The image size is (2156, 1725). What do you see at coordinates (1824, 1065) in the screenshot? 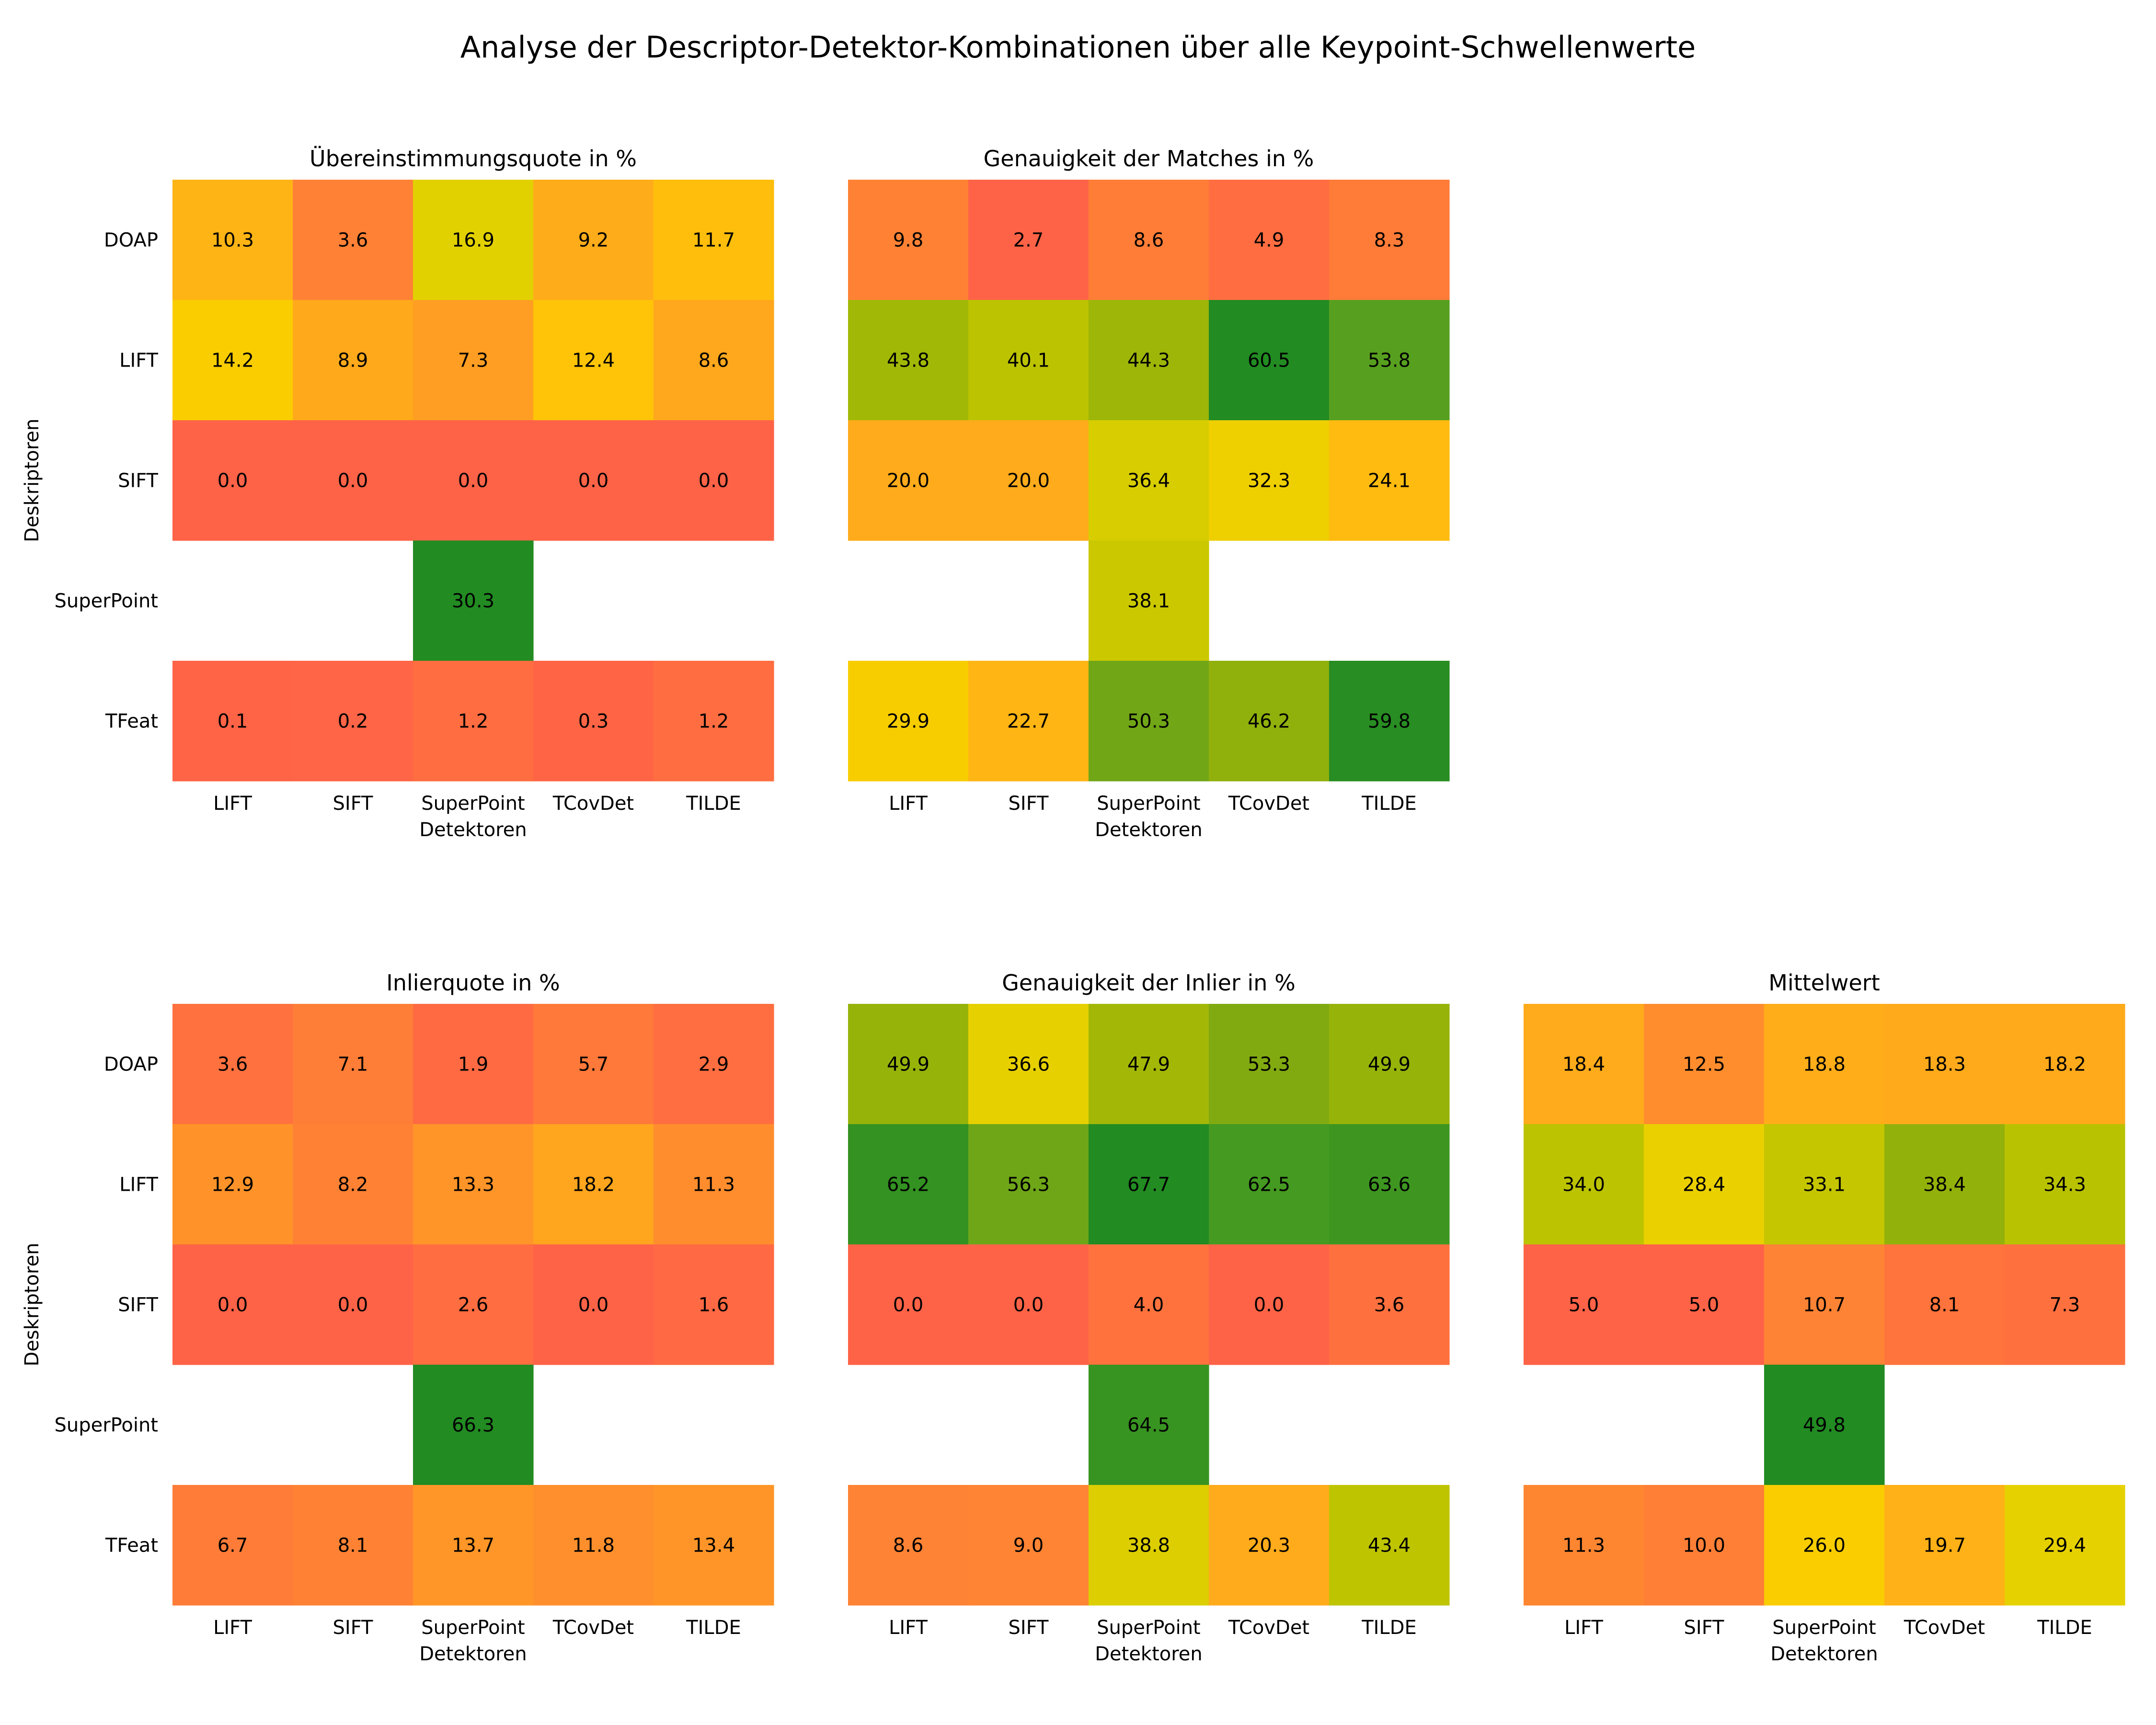
I see `cell-value-label: 18.8` at bounding box center [1824, 1065].